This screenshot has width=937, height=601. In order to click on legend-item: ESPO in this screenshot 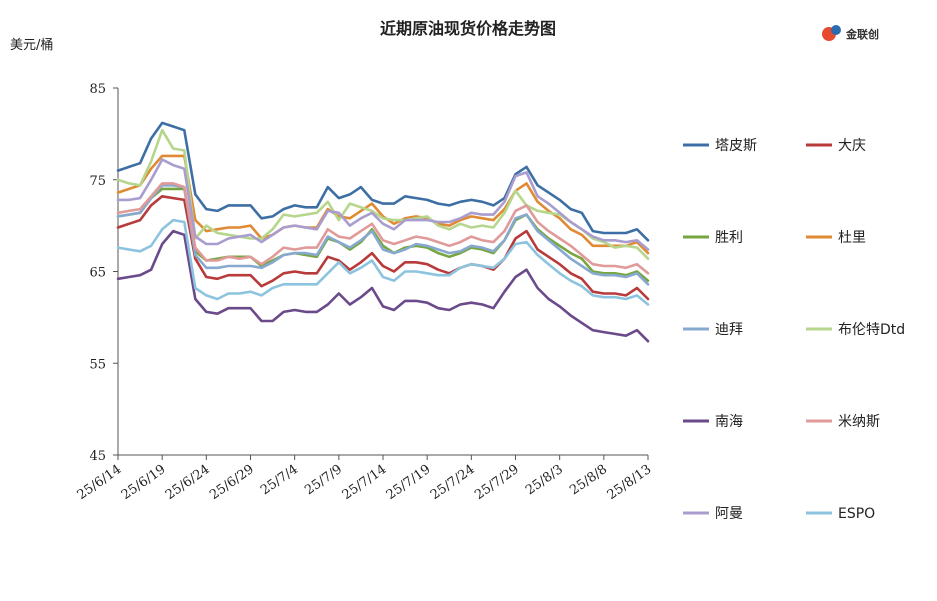, I will do `click(840, 514)`.